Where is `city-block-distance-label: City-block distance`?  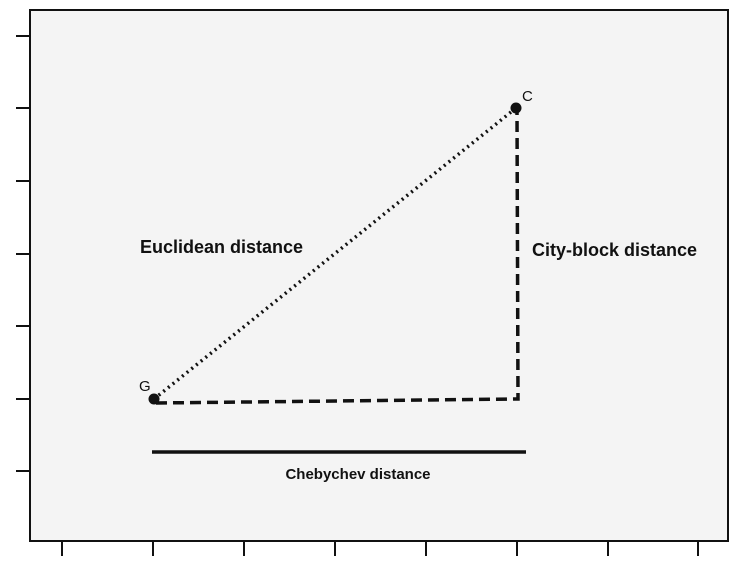 city-block-distance-label: City-block distance is located at coordinates (614, 250).